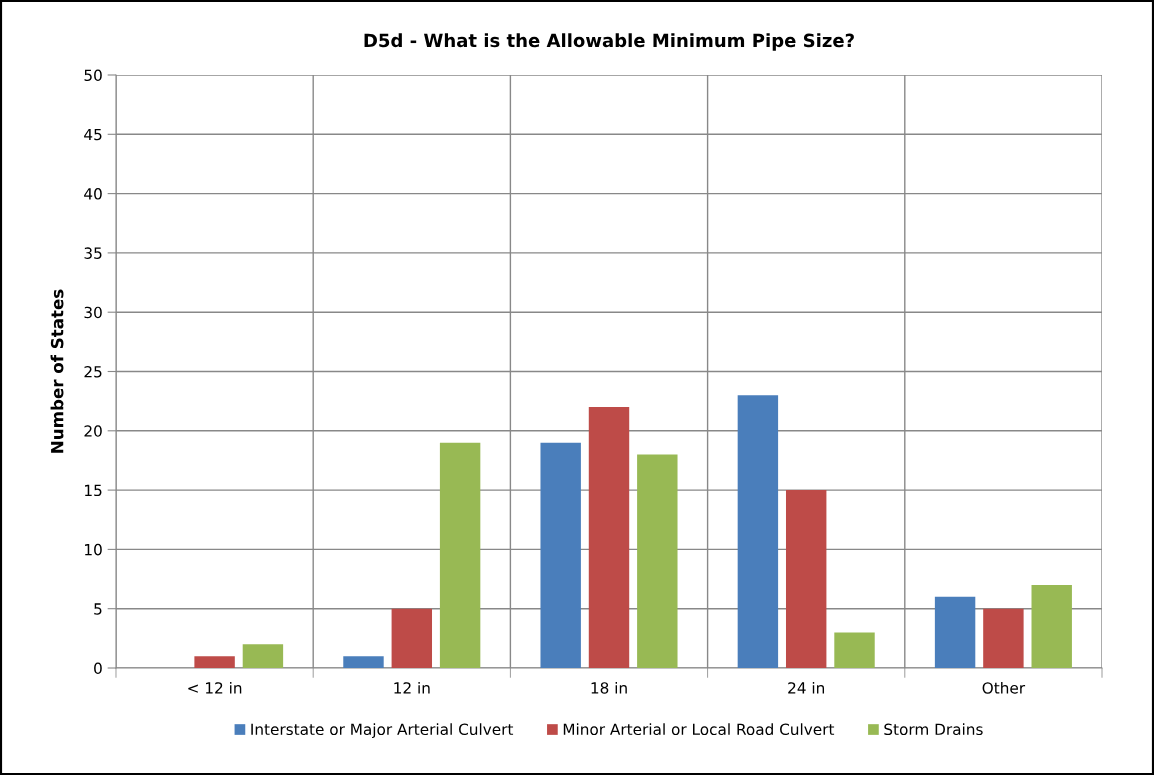  I want to click on y-tick-label: 15, so click(93, 490).